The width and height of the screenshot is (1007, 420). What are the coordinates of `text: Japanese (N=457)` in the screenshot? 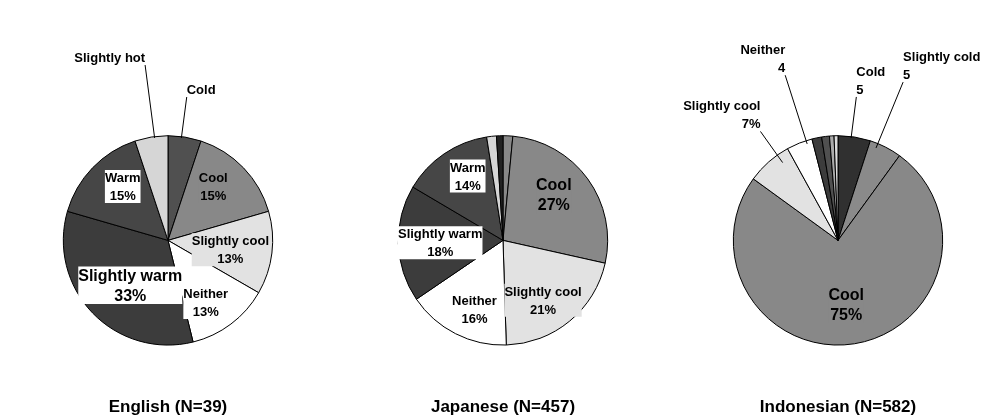 It's located at (503, 406).